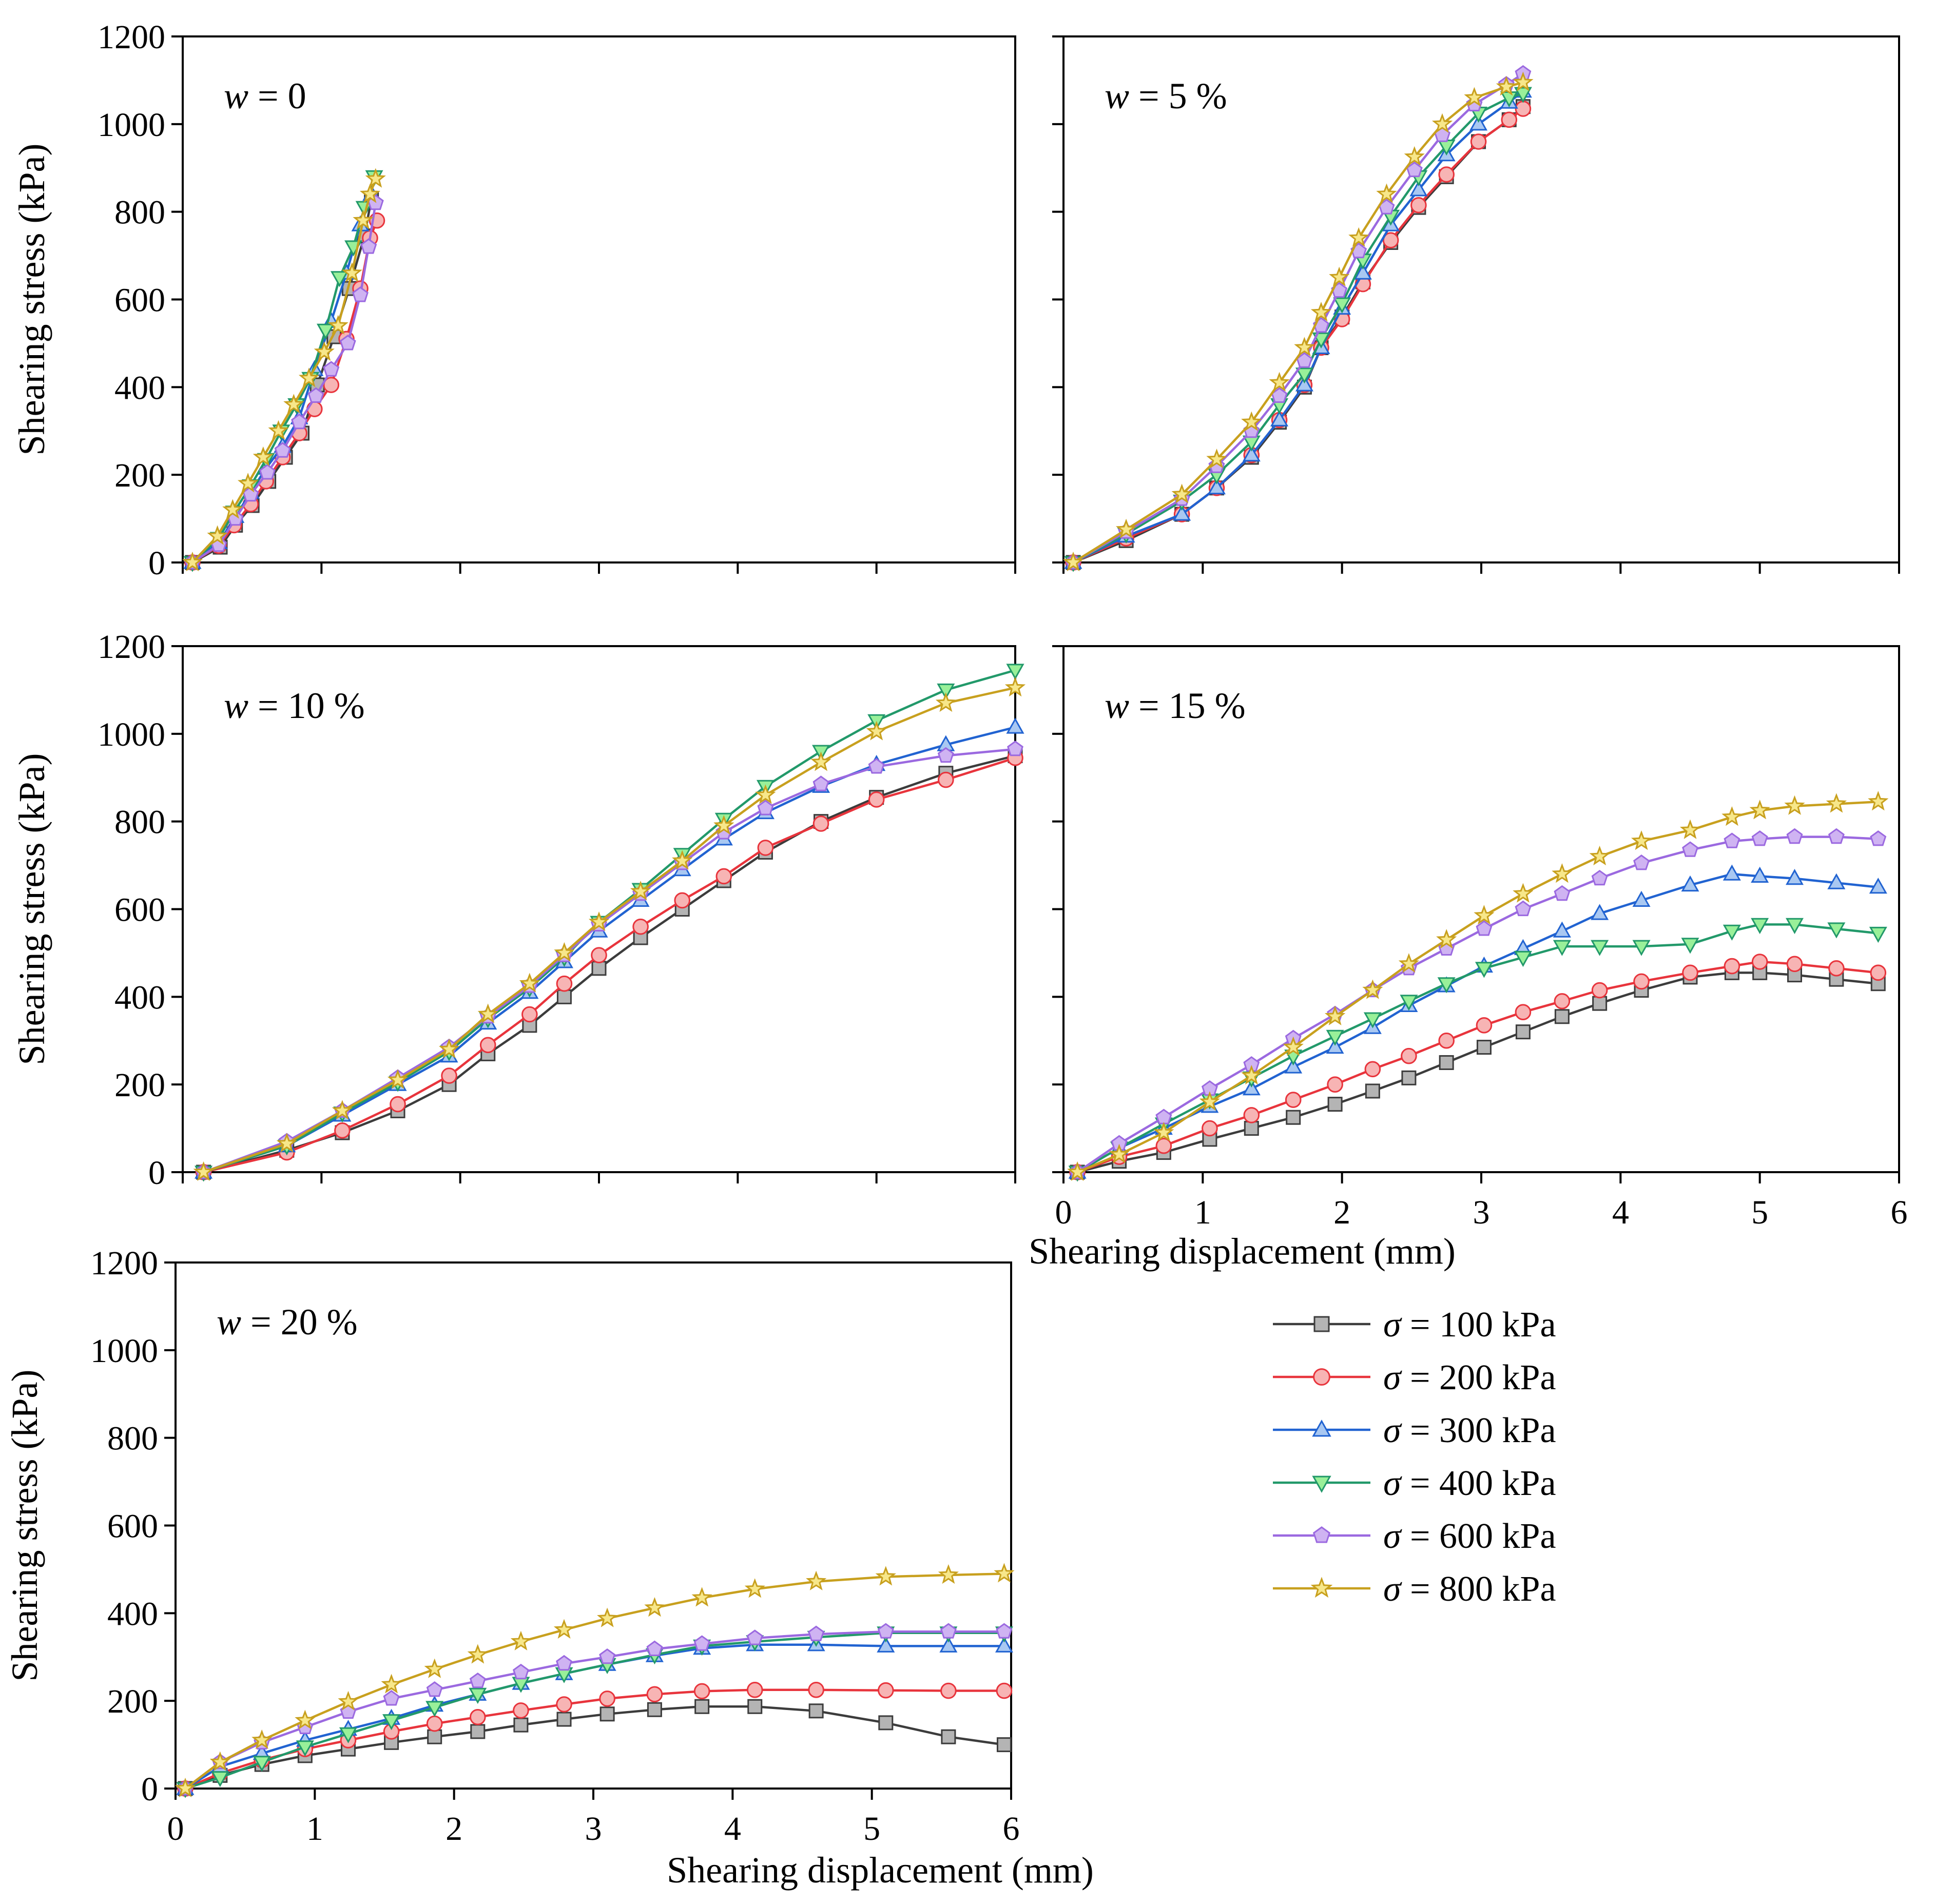  I want to click on x-axis-title-text: Shearing displacement (mm), so click(880, 1870).